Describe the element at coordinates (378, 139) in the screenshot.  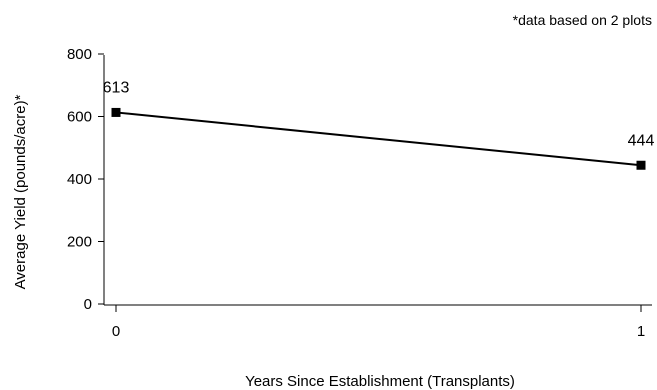
I see `series-line` at that location.